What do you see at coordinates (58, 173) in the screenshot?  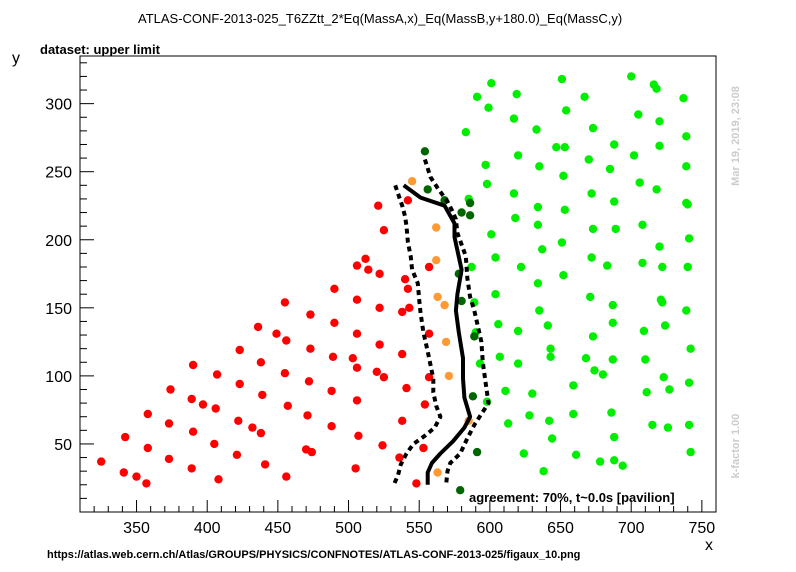 I see `y-tick-label: 250` at bounding box center [58, 173].